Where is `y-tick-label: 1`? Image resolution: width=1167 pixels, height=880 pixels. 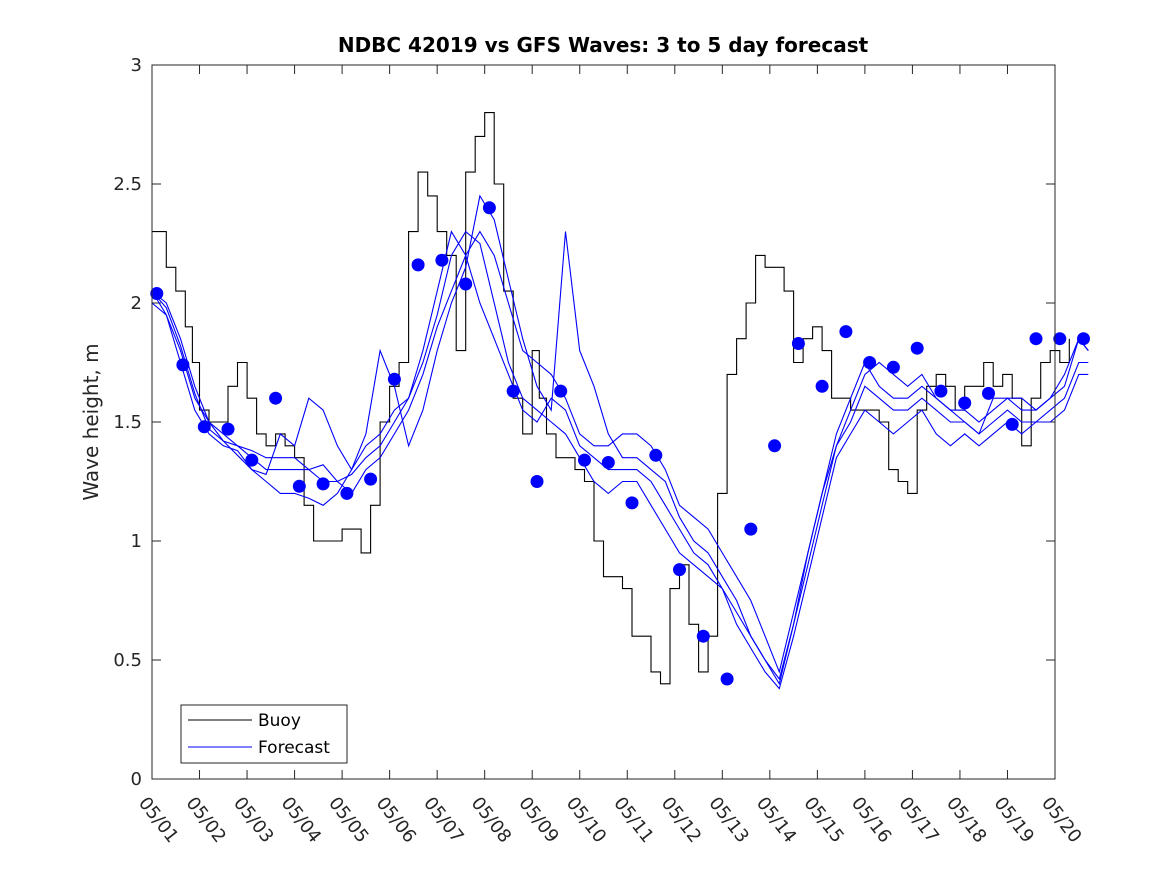 y-tick-label: 1 is located at coordinates (136, 541).